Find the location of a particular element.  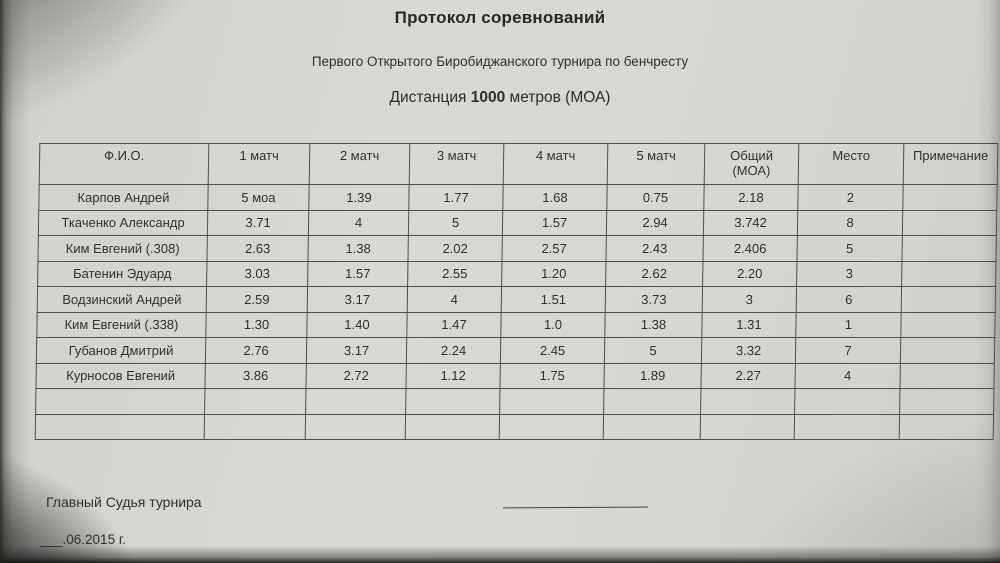

table-cell: 2.02 is located at coordinates (455, 248).